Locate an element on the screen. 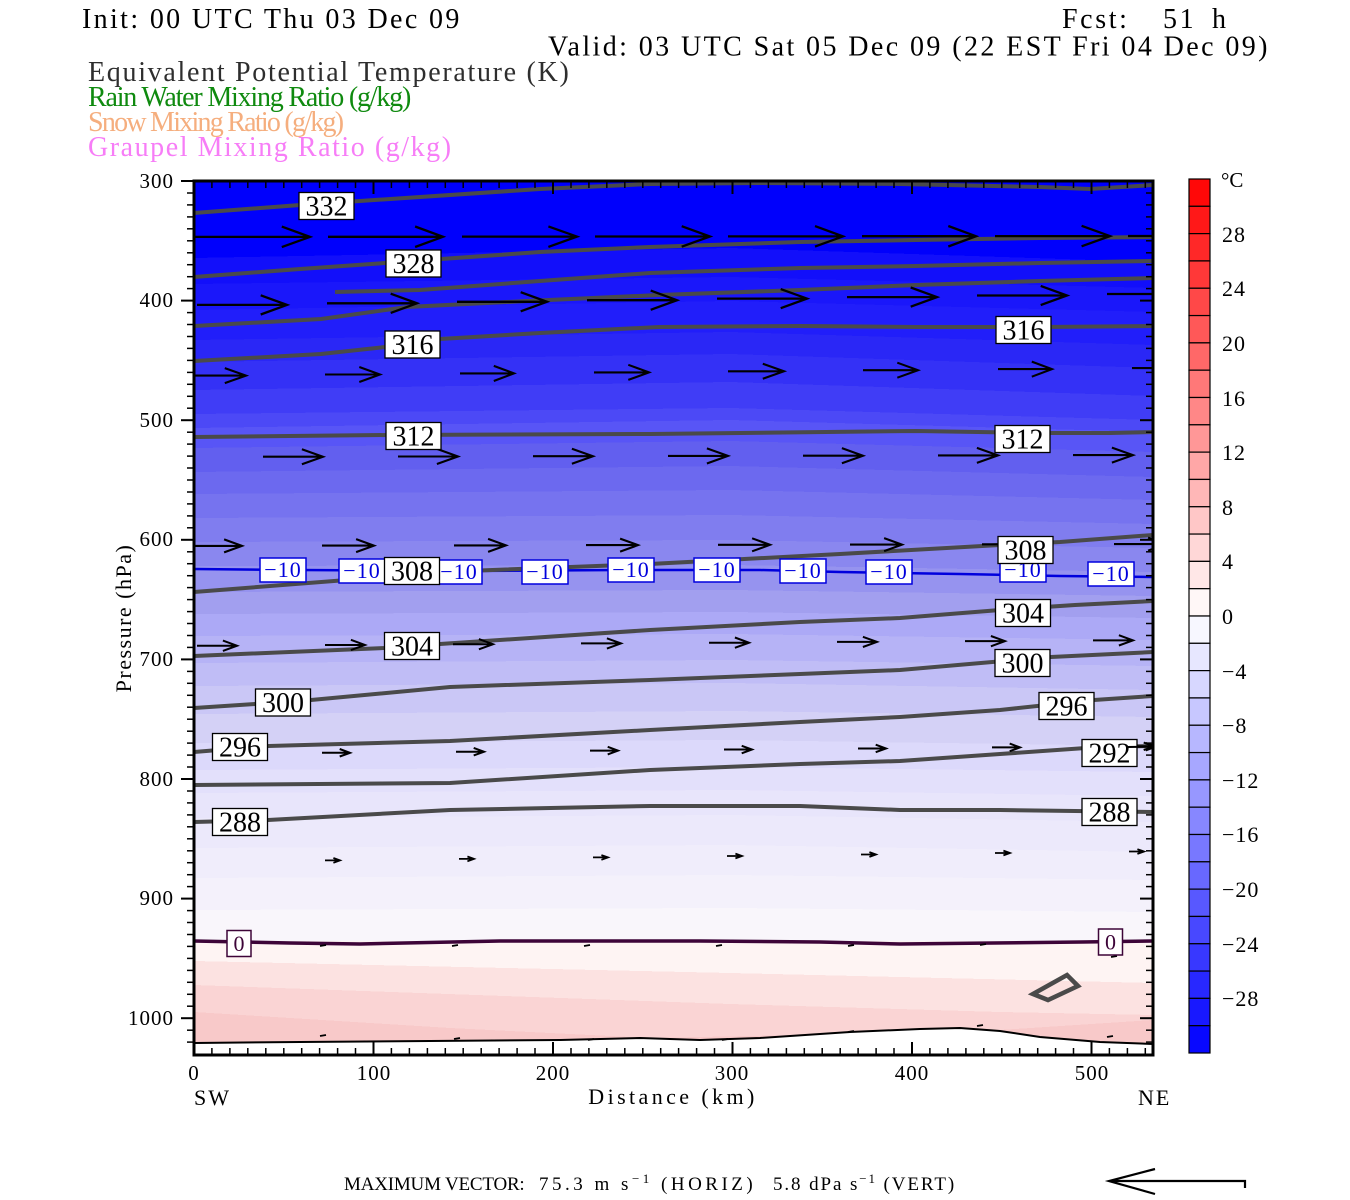  svg-text: −16 is located at coordinates (1240, 834).